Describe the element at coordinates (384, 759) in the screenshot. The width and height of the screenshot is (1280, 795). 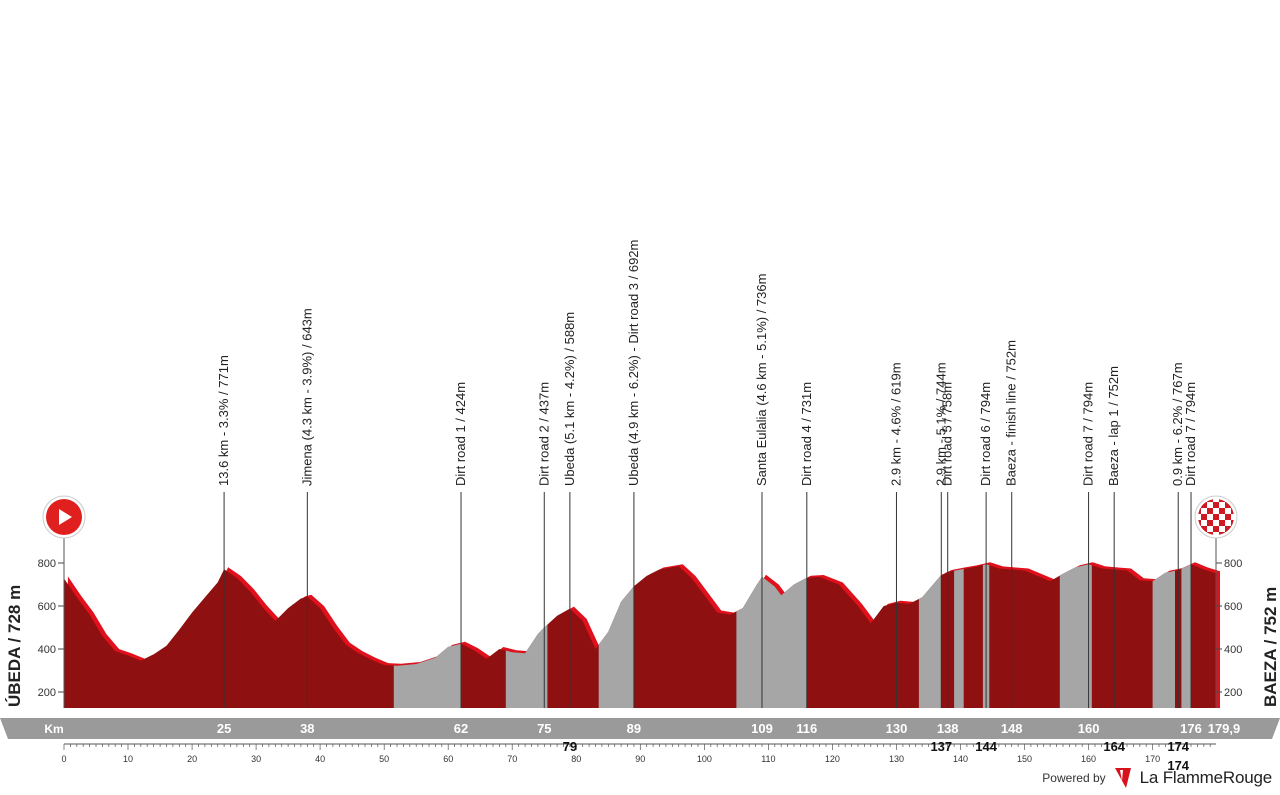
I see `x-tick-label: 50` at that location.